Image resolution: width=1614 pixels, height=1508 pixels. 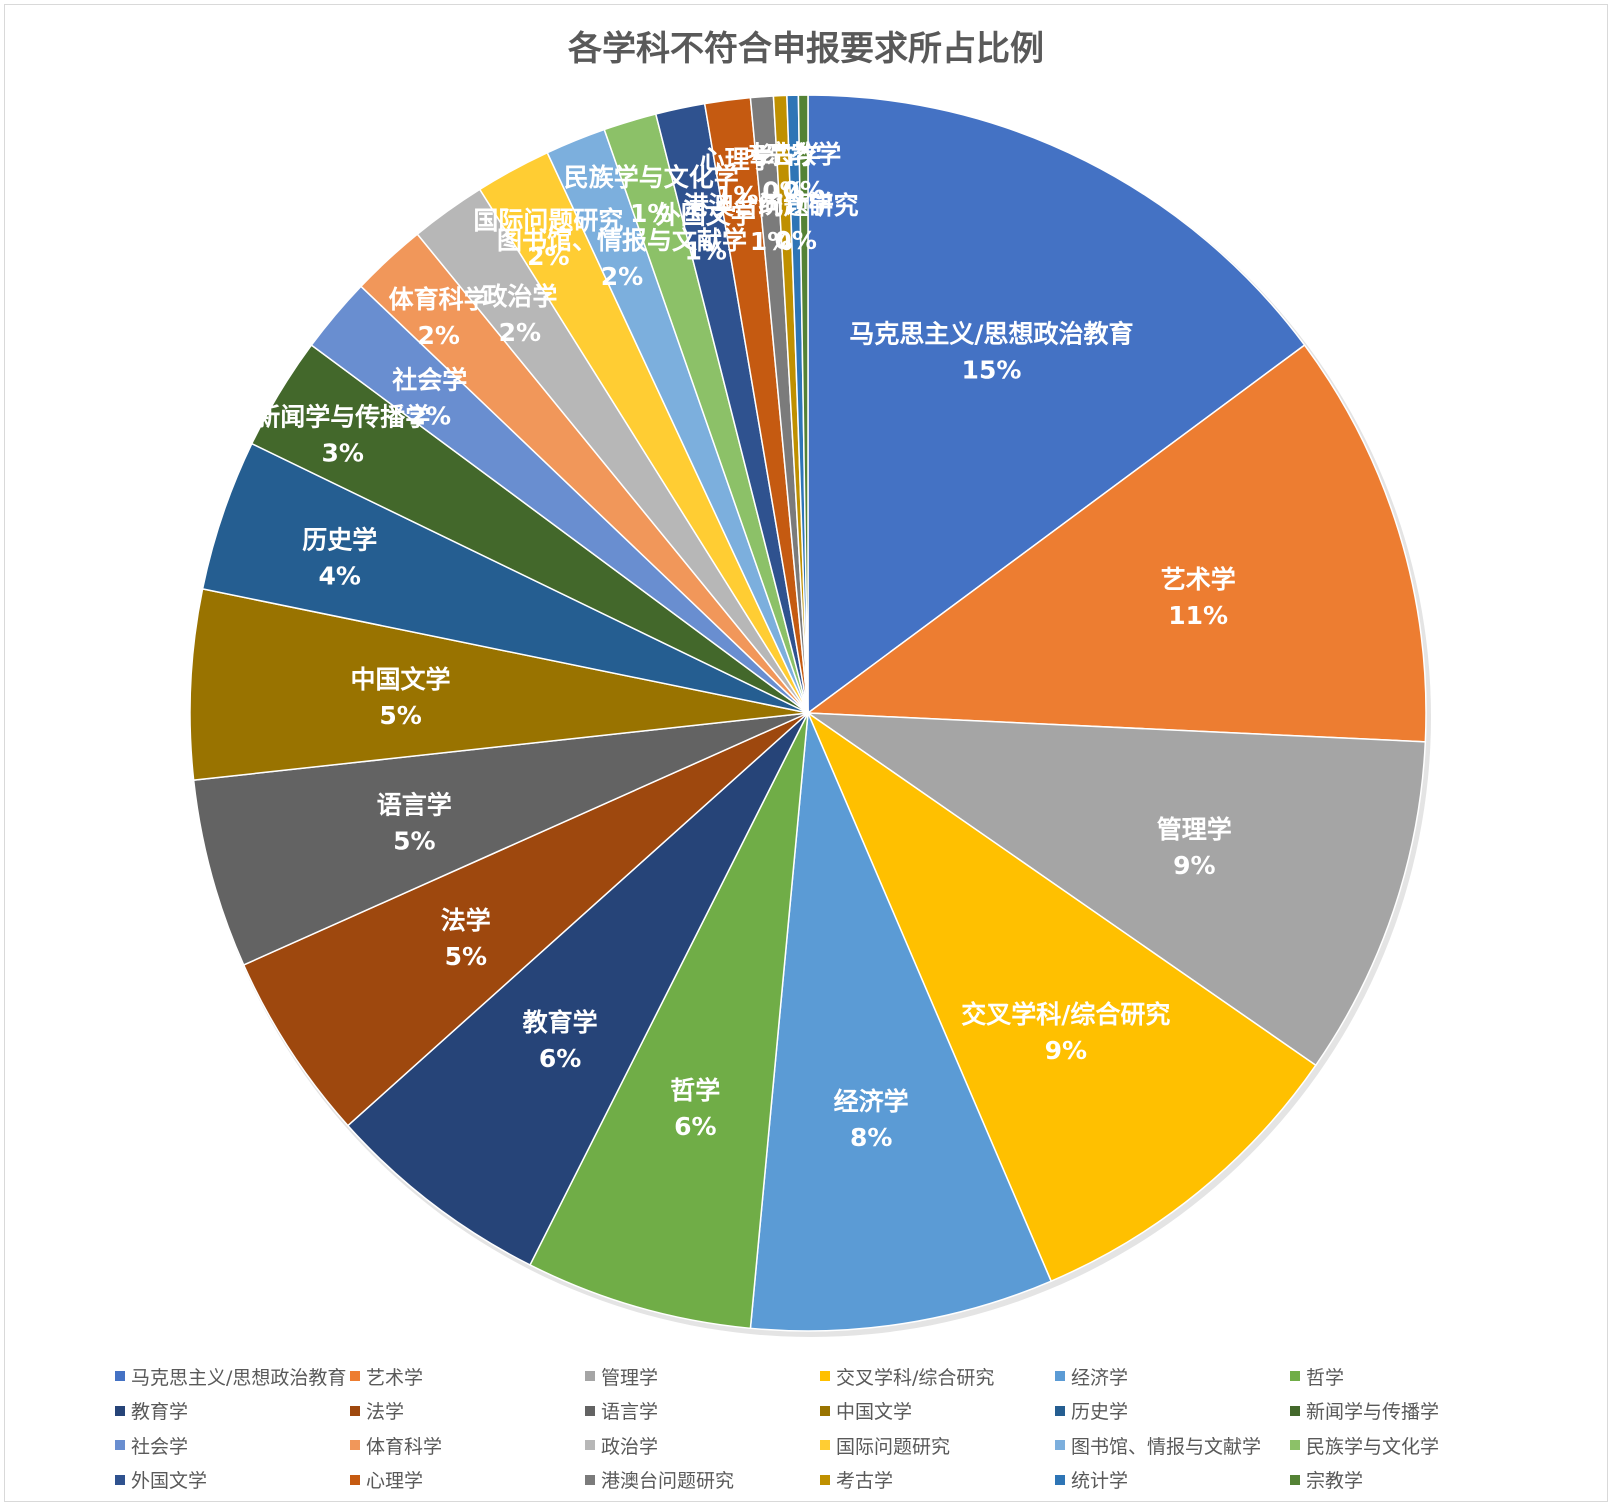 I want to click on data-label-value: 8%, so click(x=871, y=1137).